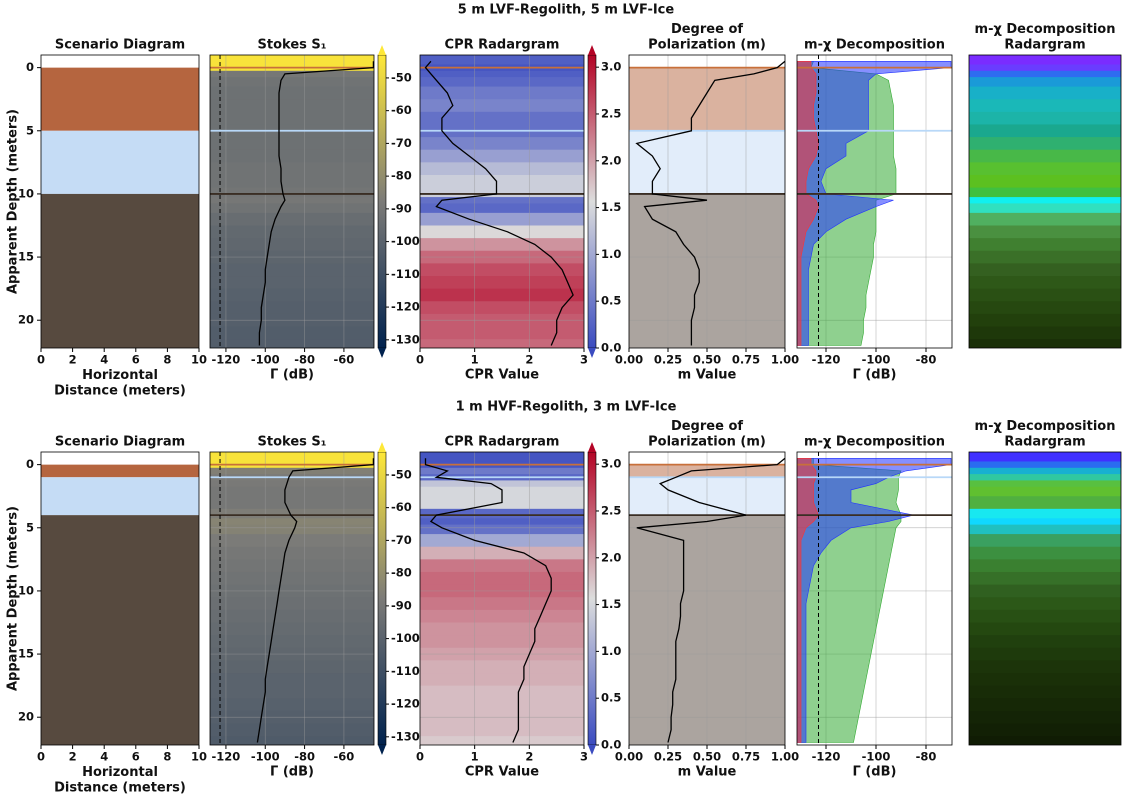 The width and height of the screenshot is (1132, 796). I want to click on colorbar-tick-label: -50, so click(401, 474).